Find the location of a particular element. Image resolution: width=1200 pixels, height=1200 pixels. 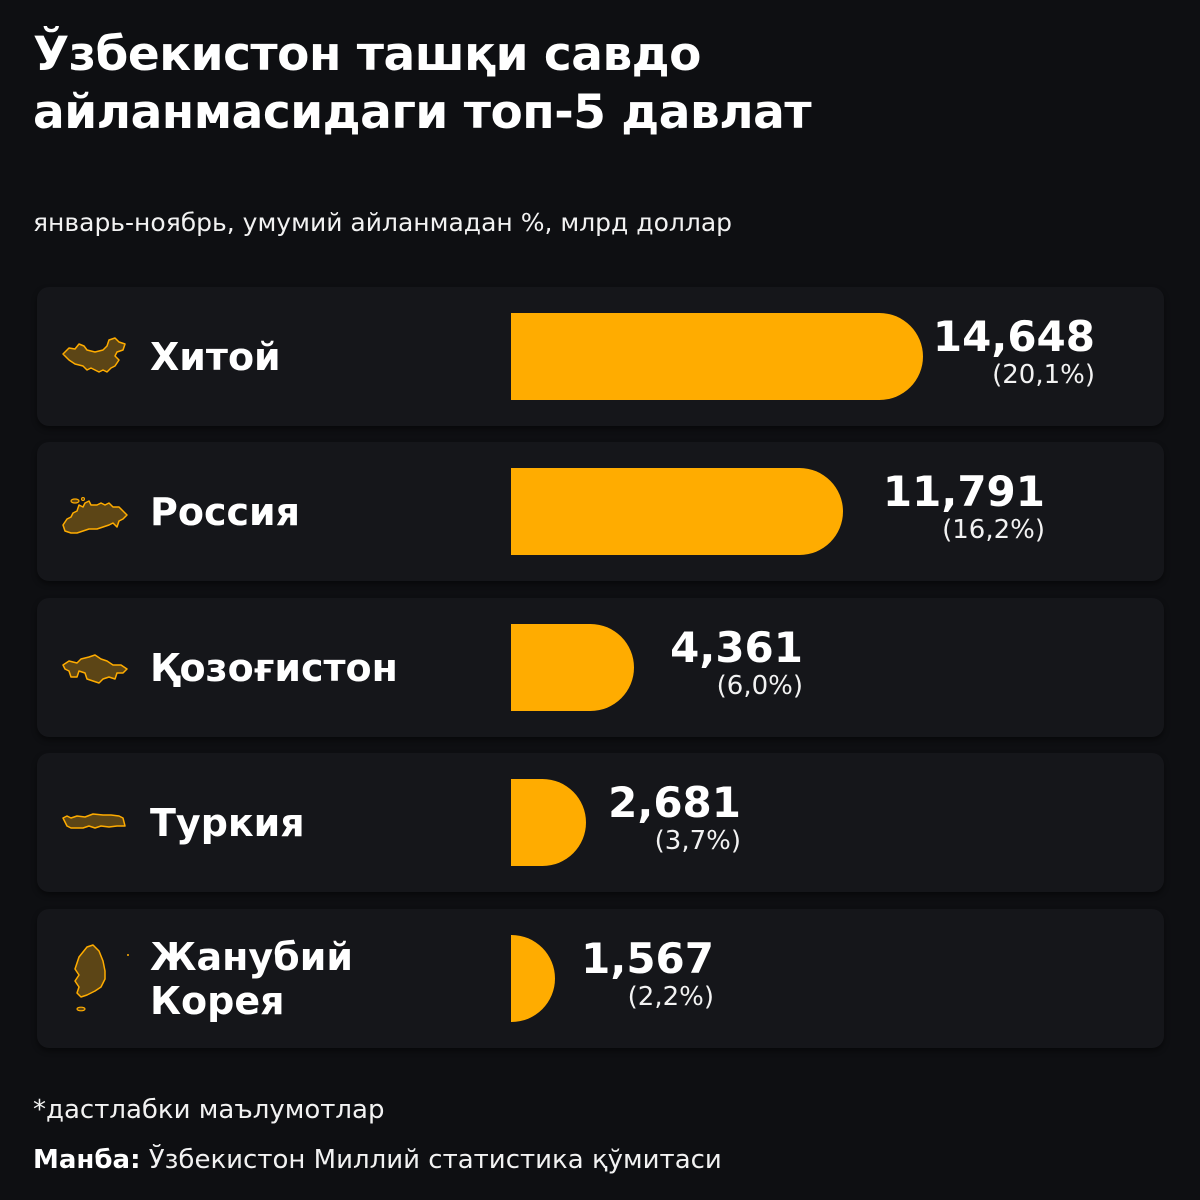

trade-value: 2,681 is located at coordinates (674, 802).